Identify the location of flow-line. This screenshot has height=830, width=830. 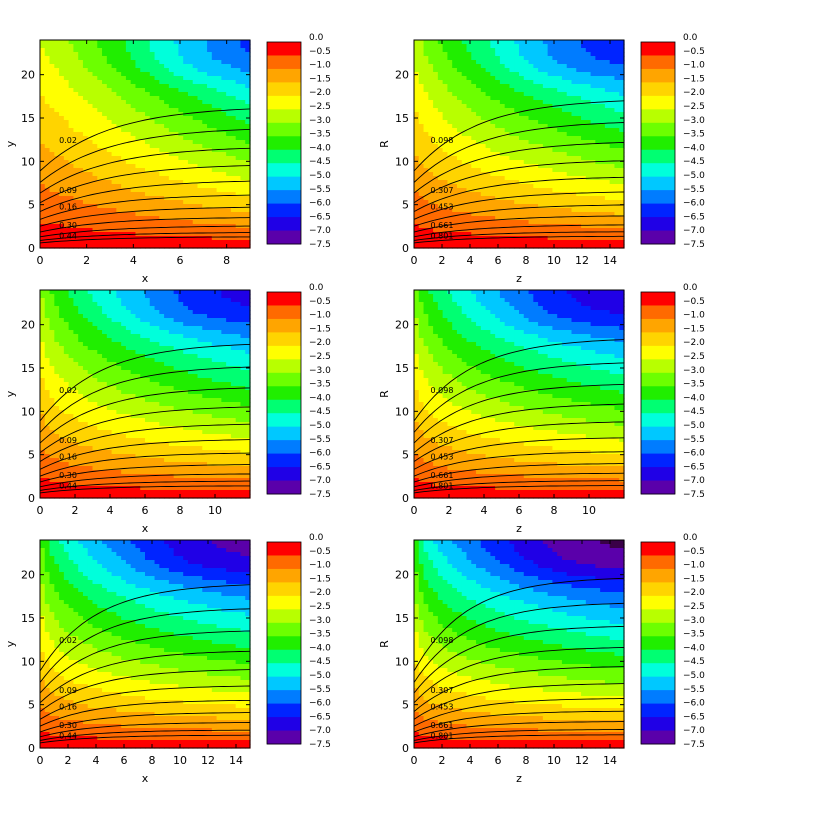
(519, 182).